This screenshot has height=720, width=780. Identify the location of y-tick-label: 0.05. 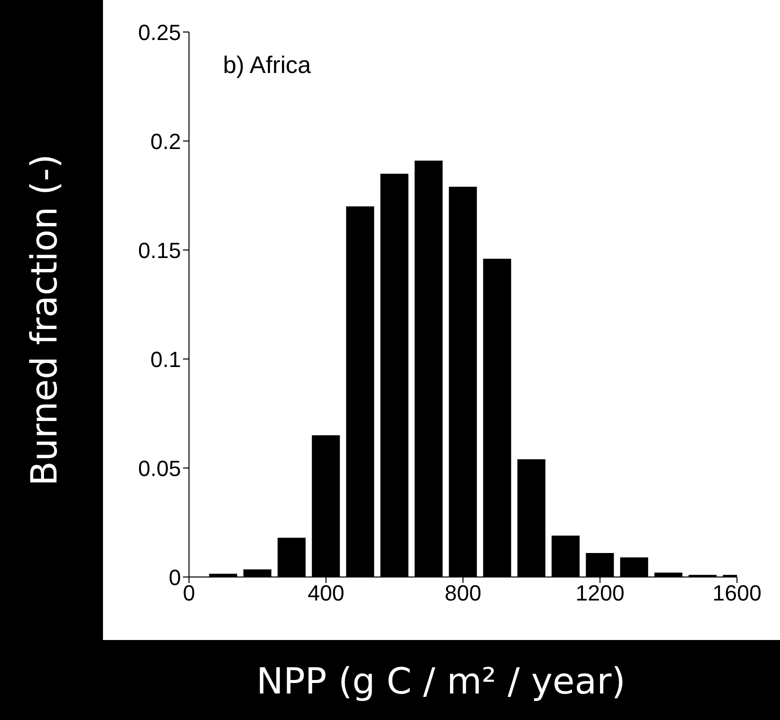
(159, 468).